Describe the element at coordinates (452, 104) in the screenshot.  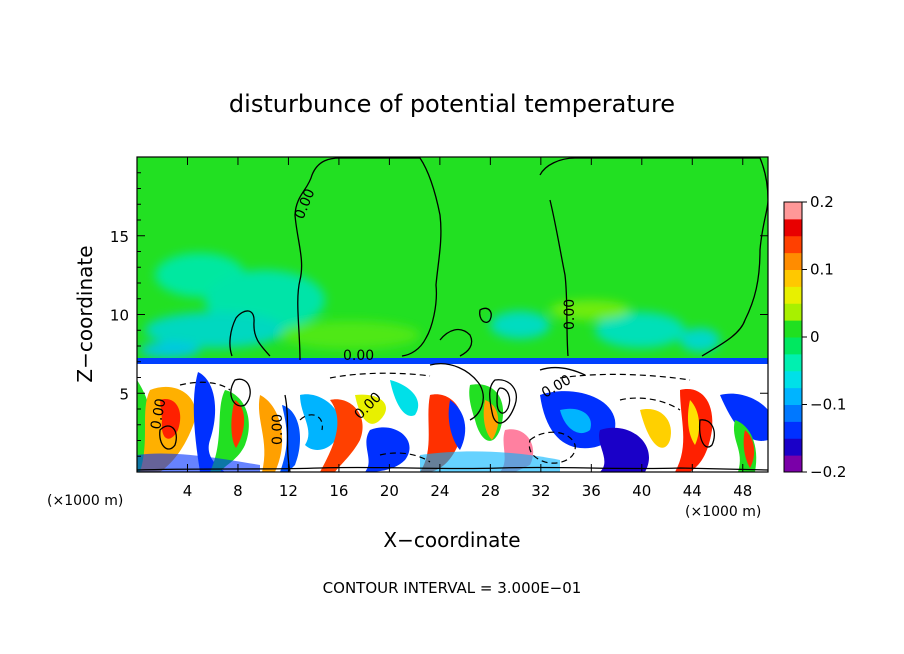
I see `chart-title: disturbunce of potential temperature` at that location.